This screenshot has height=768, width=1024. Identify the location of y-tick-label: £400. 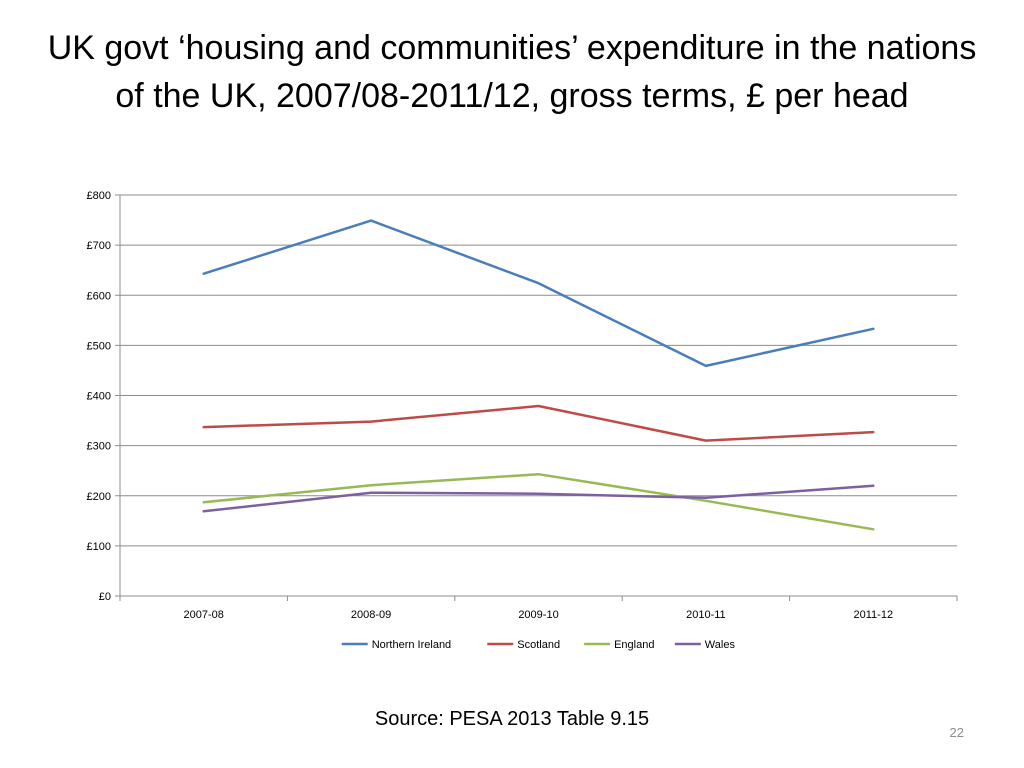
(99, 397).